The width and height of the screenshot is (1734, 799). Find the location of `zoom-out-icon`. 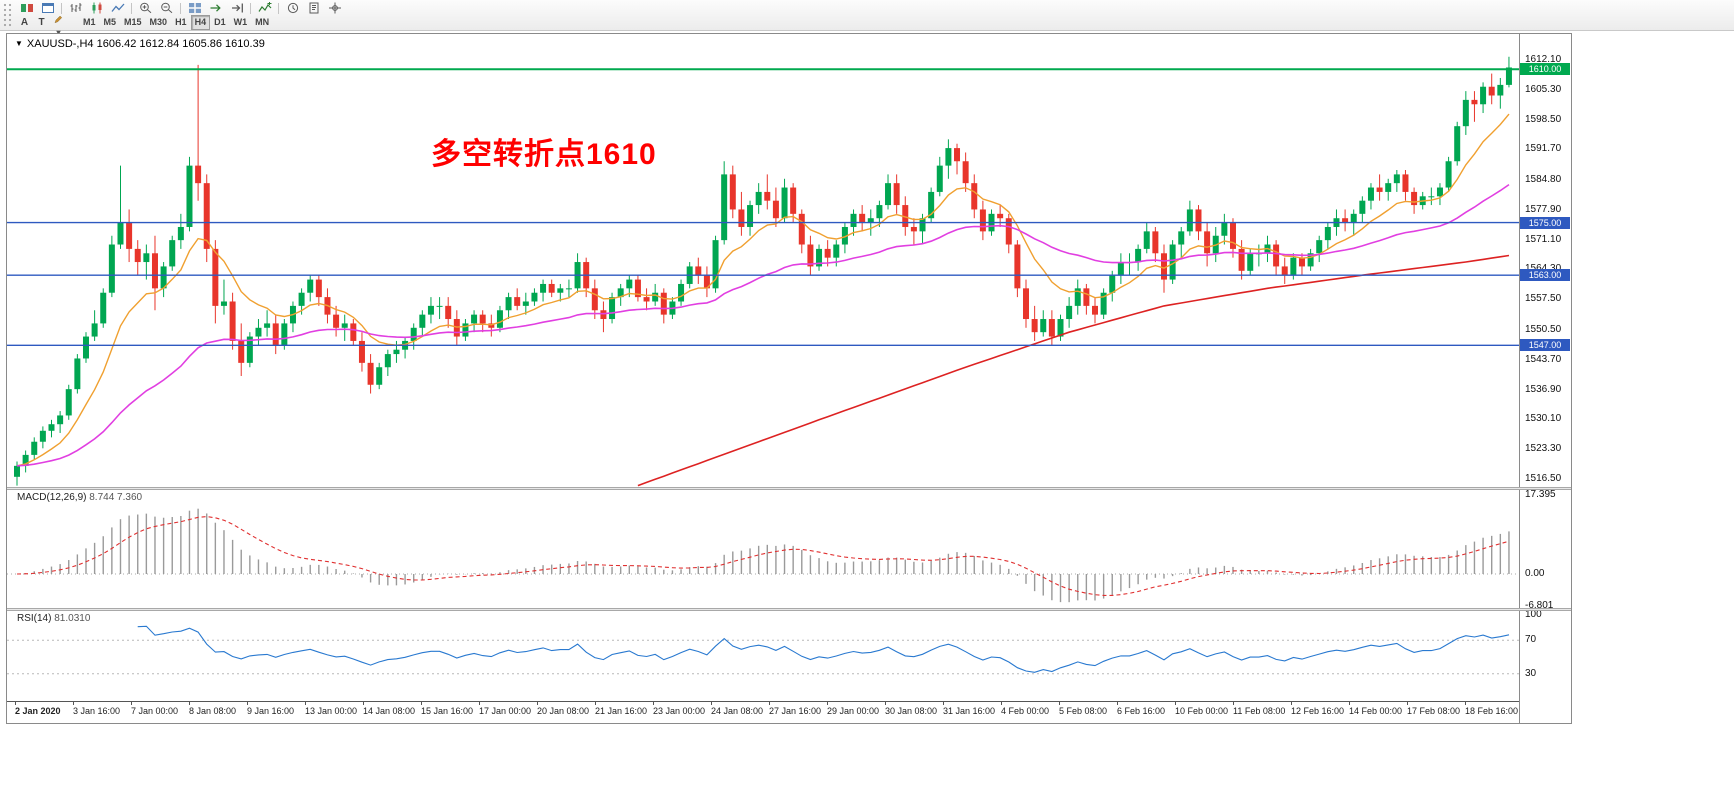

zoom-out-icon is located at coordinates (166, 8).